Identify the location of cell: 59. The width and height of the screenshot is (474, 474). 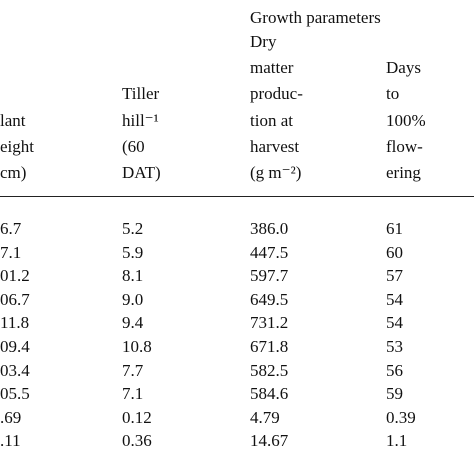
(394, 394).